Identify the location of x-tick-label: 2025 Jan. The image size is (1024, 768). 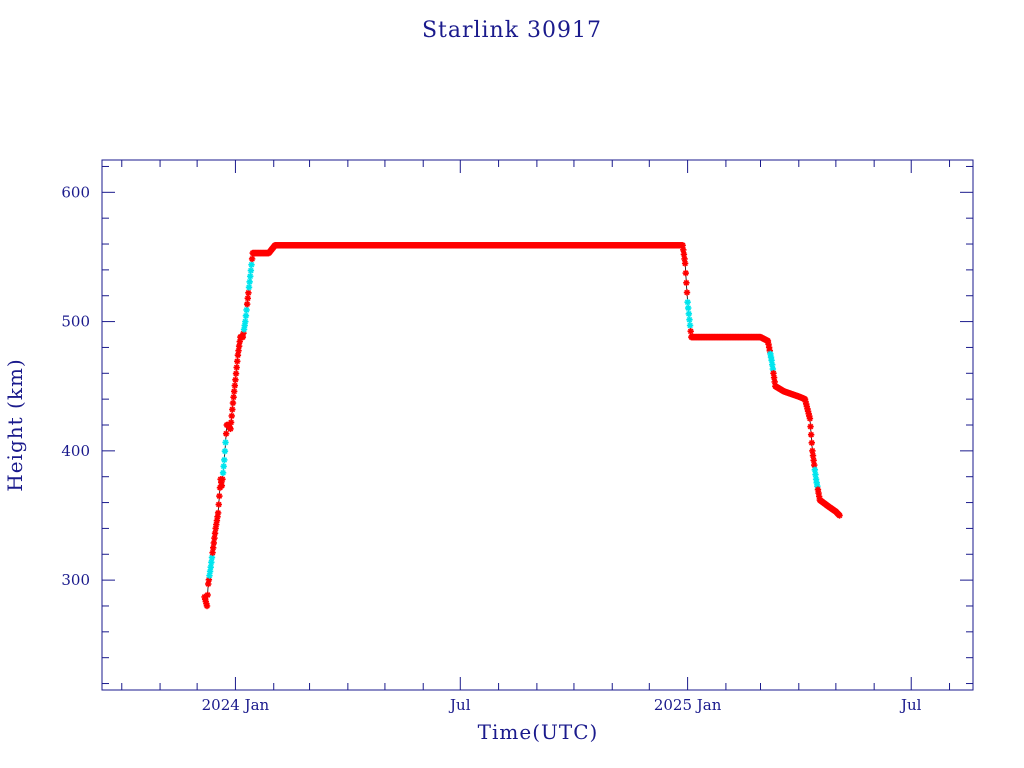
(688, 705).